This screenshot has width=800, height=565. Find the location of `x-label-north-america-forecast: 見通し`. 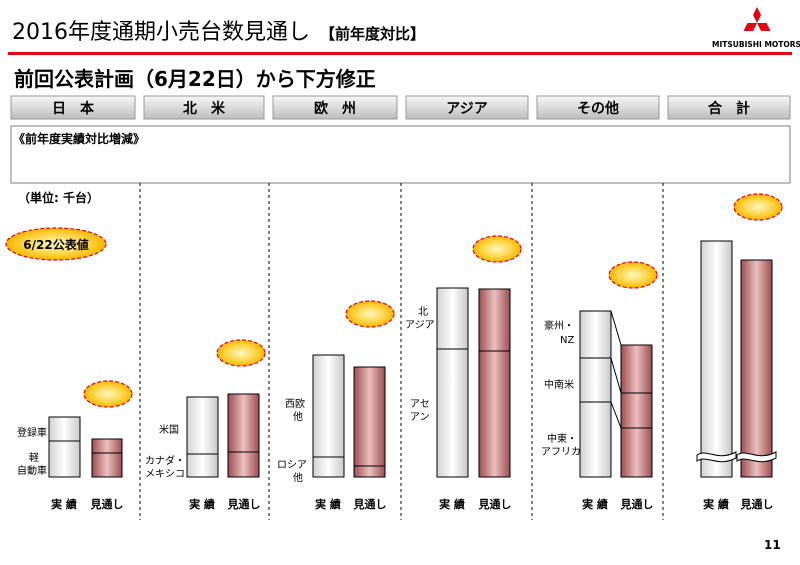

x-label-north-america-forecast: 見通し is located at coordinates (244, 504).